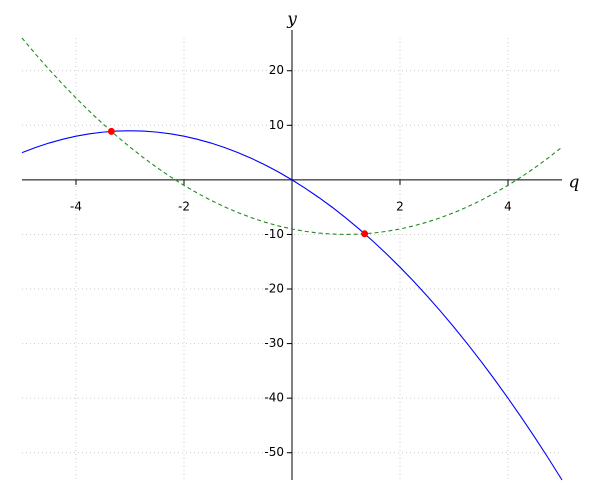 The height and width of the screenshot is (504, 600). I want to click on x-axis-label: q, so click(574, 183).